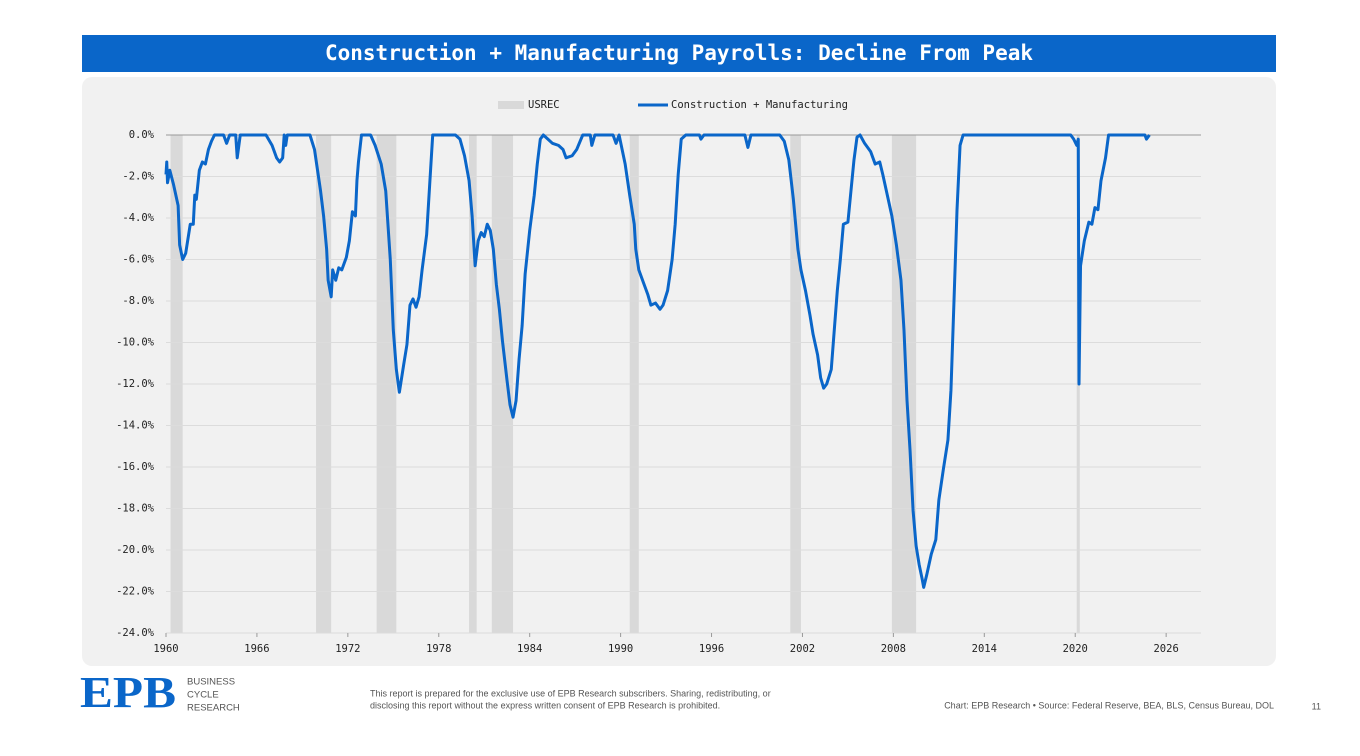 This screenshot has width=1360, height=756. Describe the element at coordinates (711, 649) in the screenshot. I see `x-tick-label: 1996` at that location.